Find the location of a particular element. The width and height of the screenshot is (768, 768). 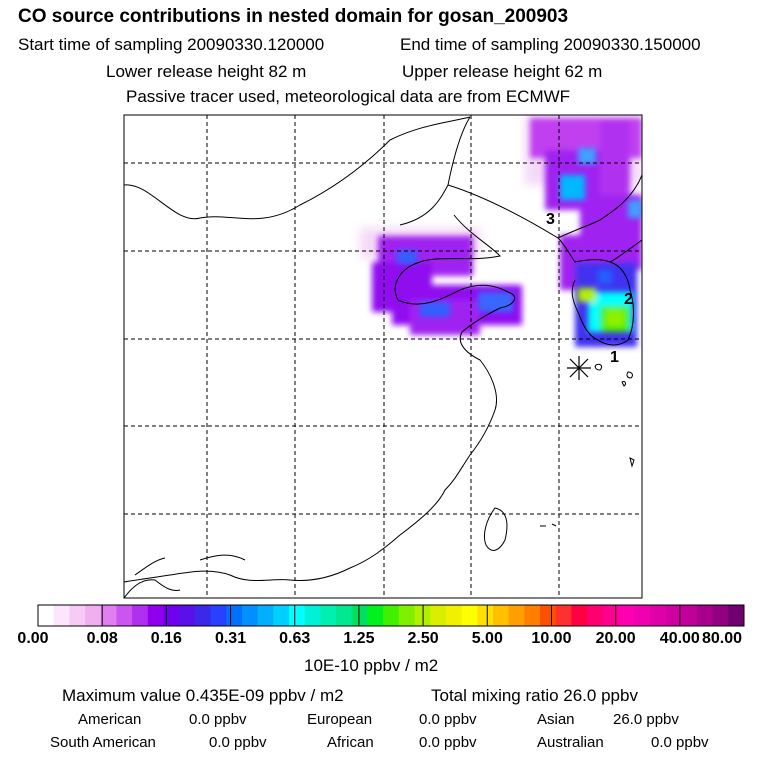

start-time: Start time of sampling 20090330.120000 is located at coordinates (171, 44).